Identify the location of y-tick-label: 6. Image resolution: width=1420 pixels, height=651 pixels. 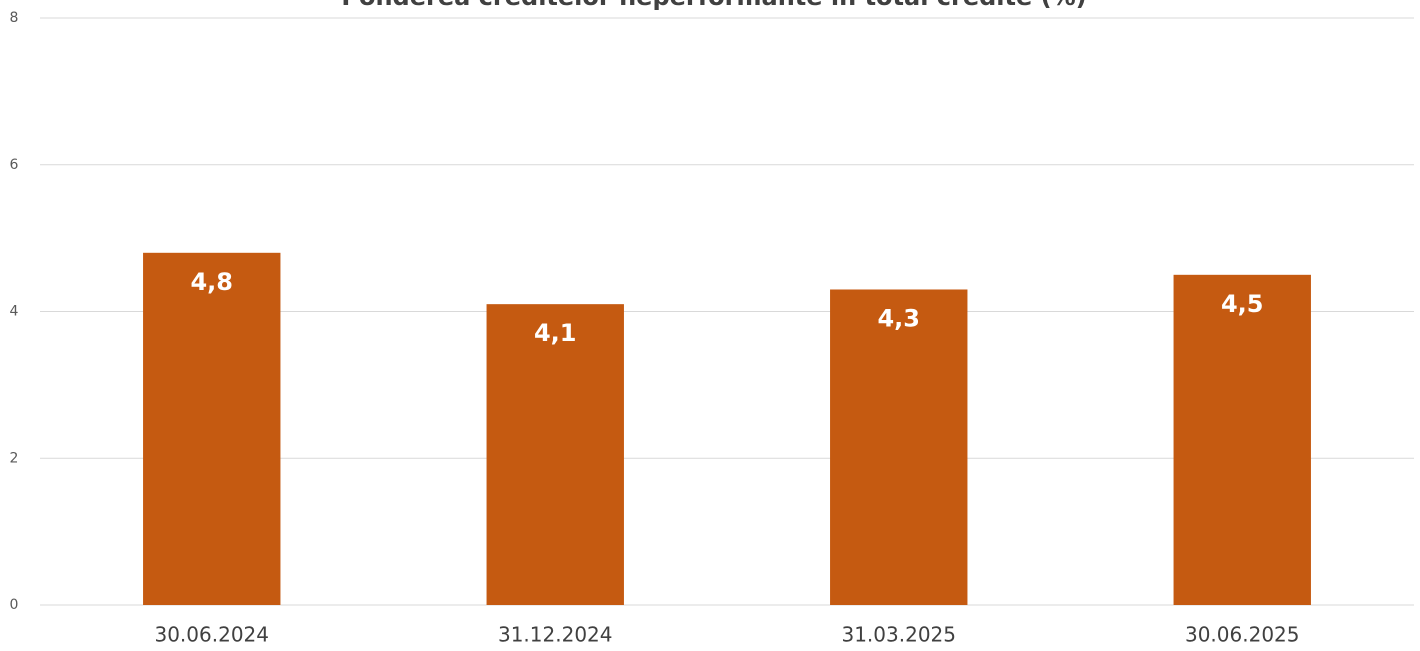
(14, 165).